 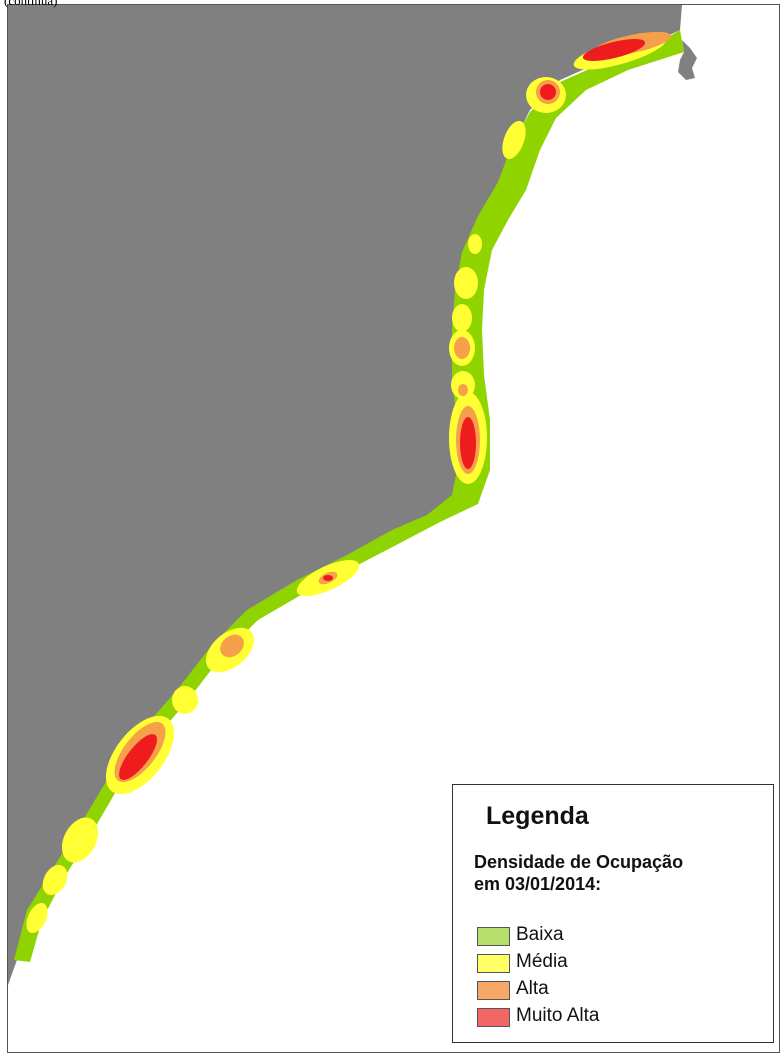 What do you see at coordinates (542, 961) in the screenshot?
I see `legend-label-media: Média` at bounding box center [542, 961].